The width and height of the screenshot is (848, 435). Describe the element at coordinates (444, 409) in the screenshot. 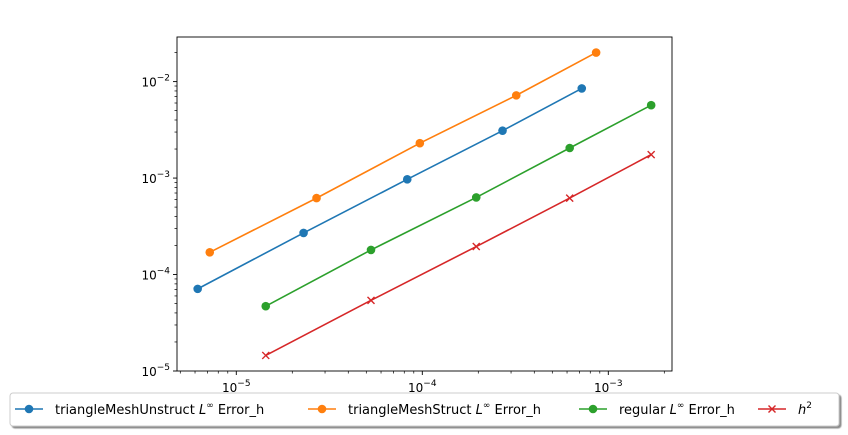

I see `legend-label: triangleMeshStruct L∞ Error_h` at that location.